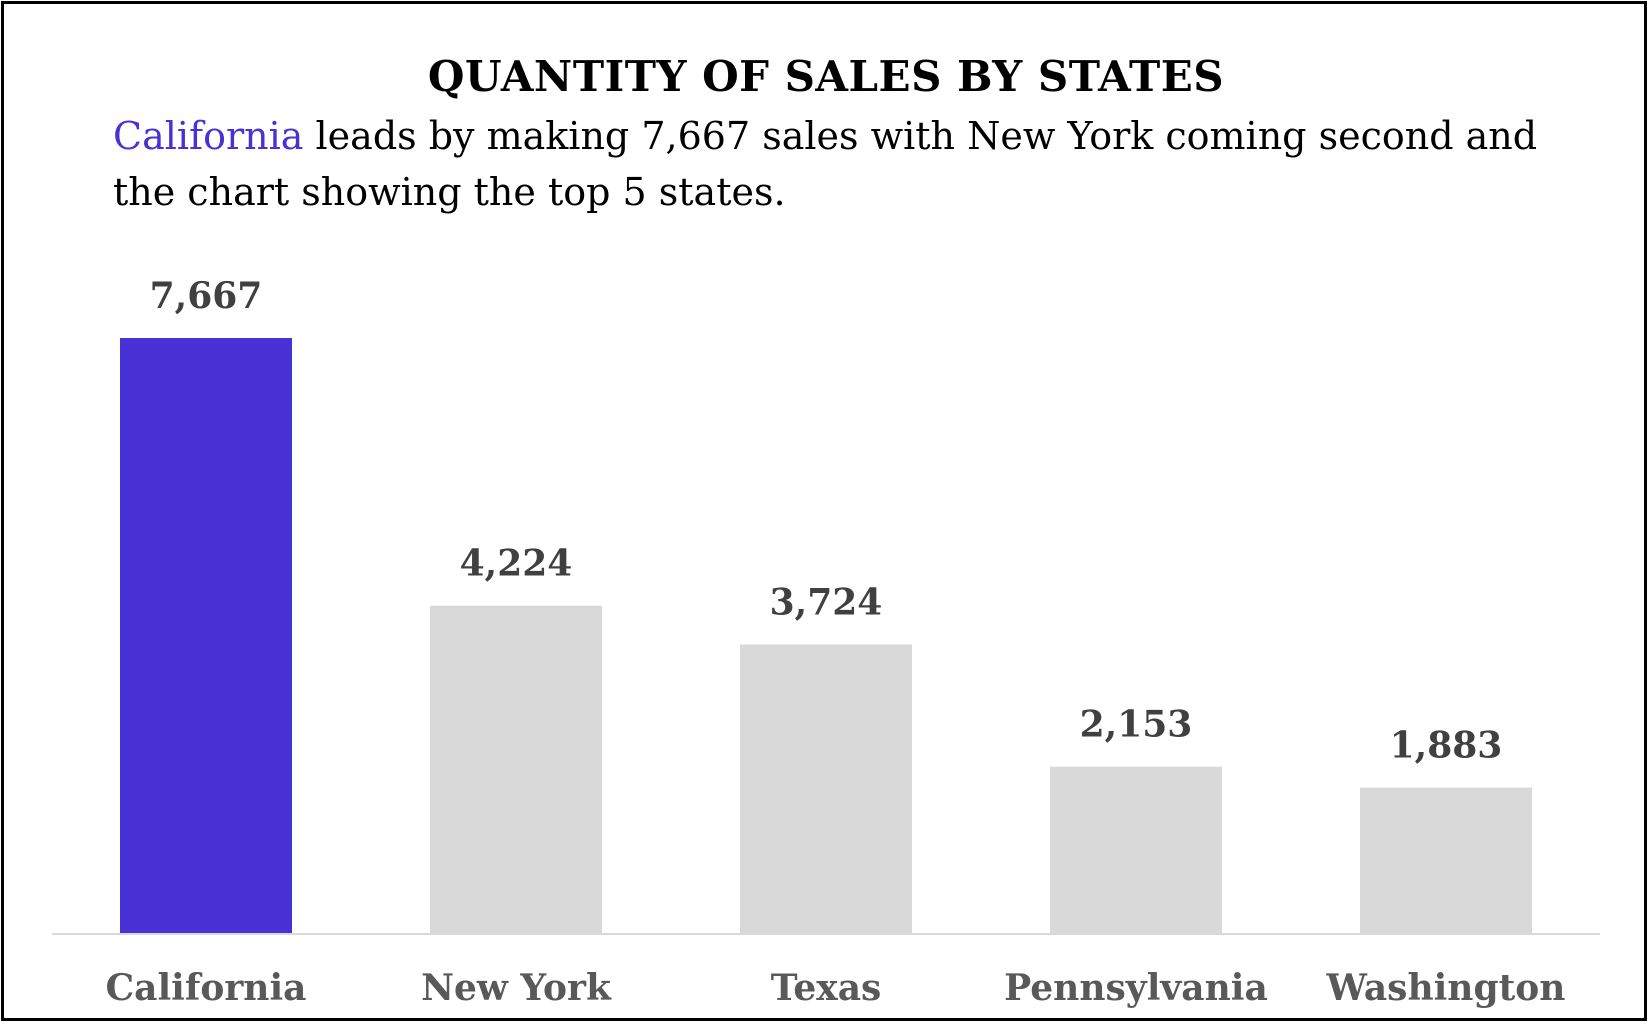 This screenshot has width=1652, height=1026. Describe the element at coordinates (206, 988) in the screenshot. I see `category-label: California` at that location.